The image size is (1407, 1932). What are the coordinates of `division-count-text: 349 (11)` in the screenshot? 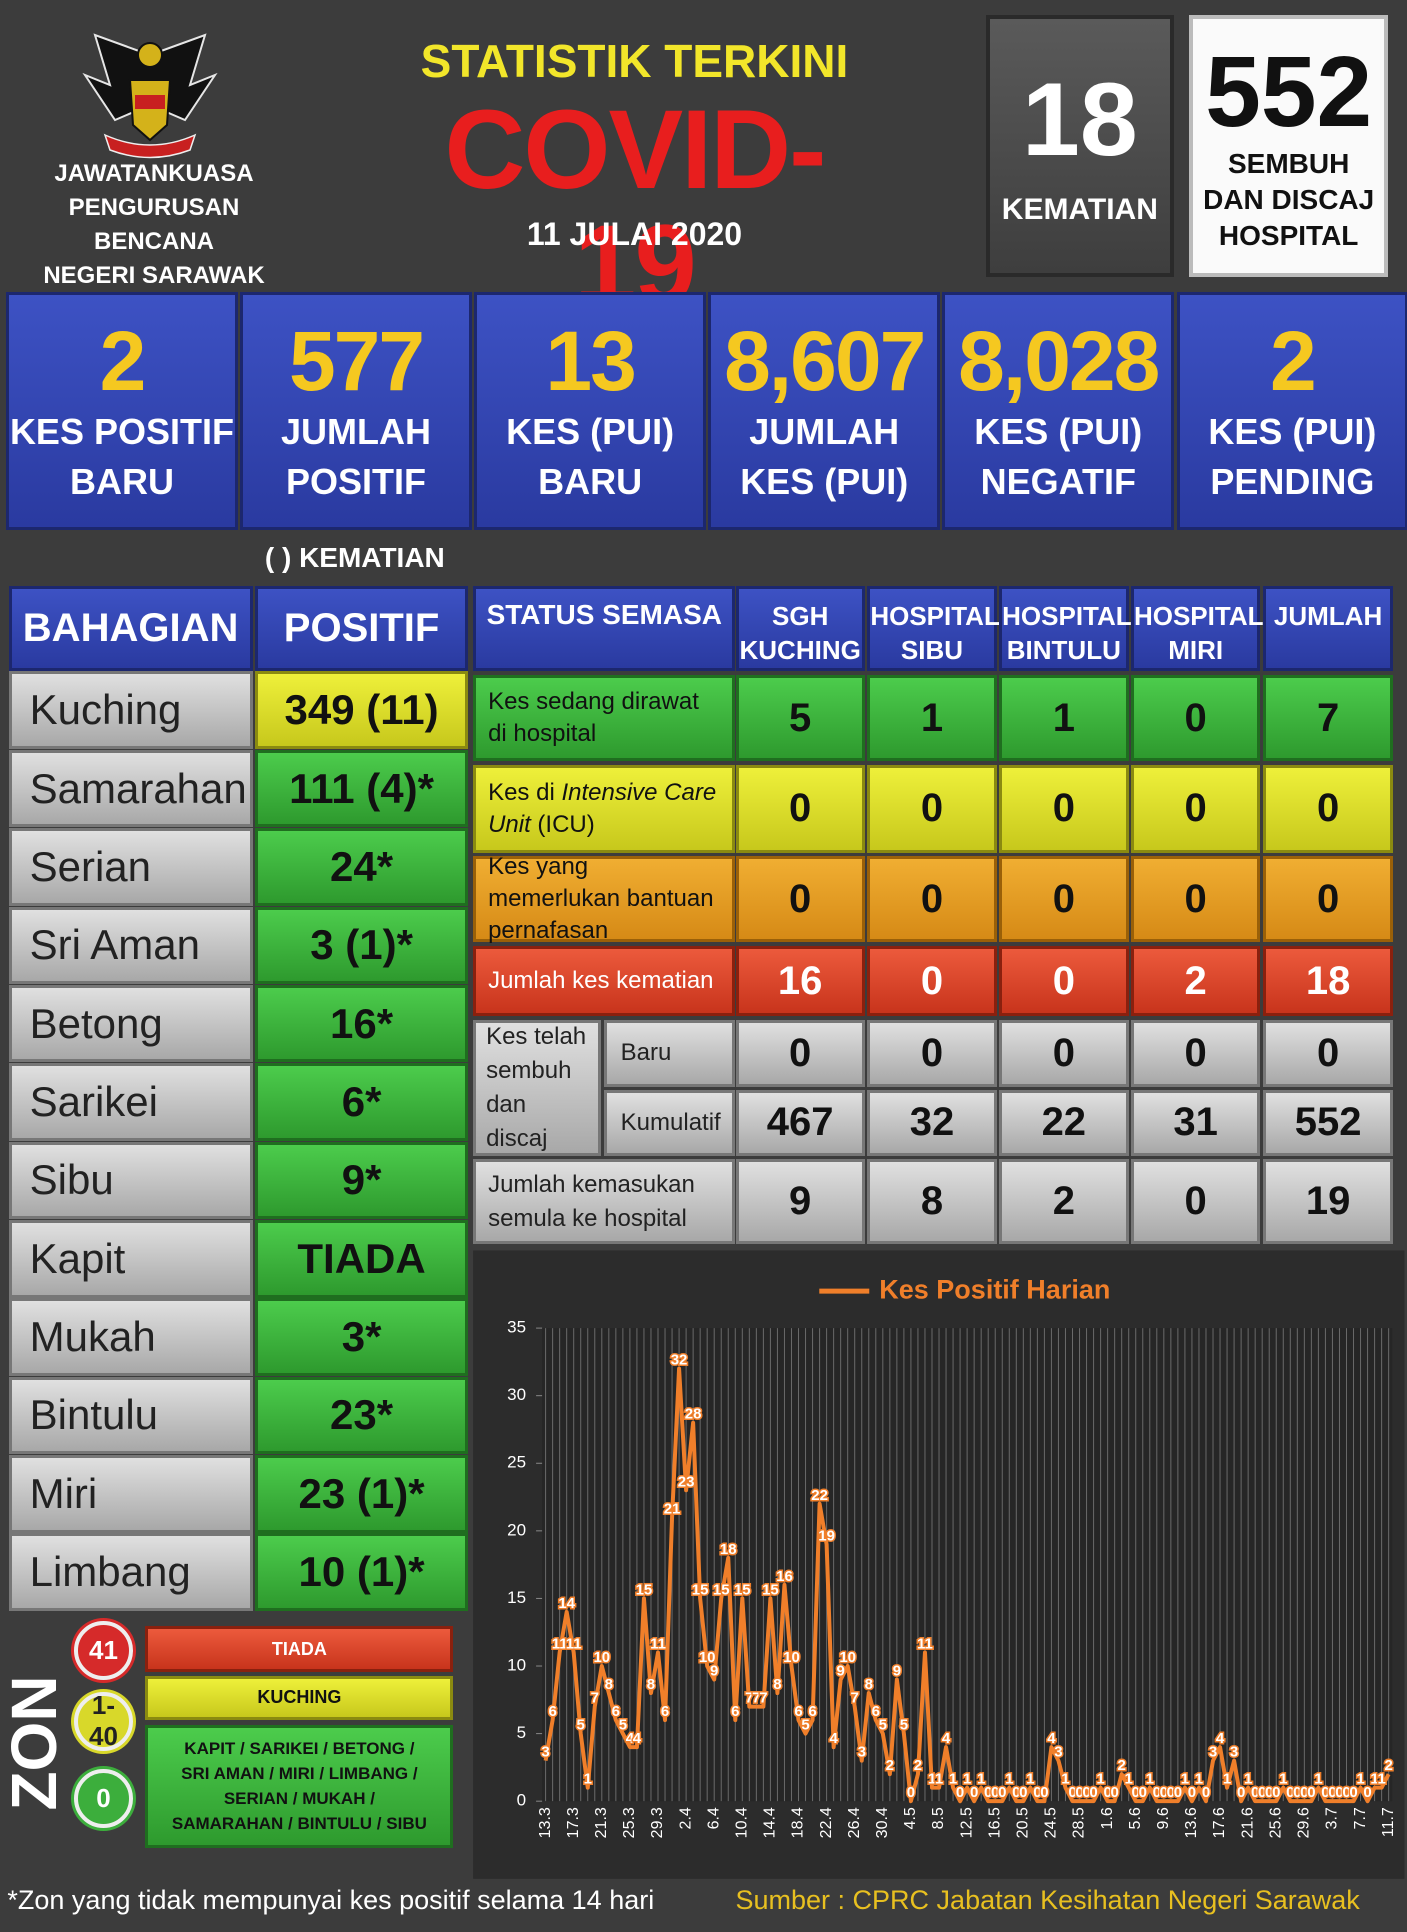 It's located at (361, 710).